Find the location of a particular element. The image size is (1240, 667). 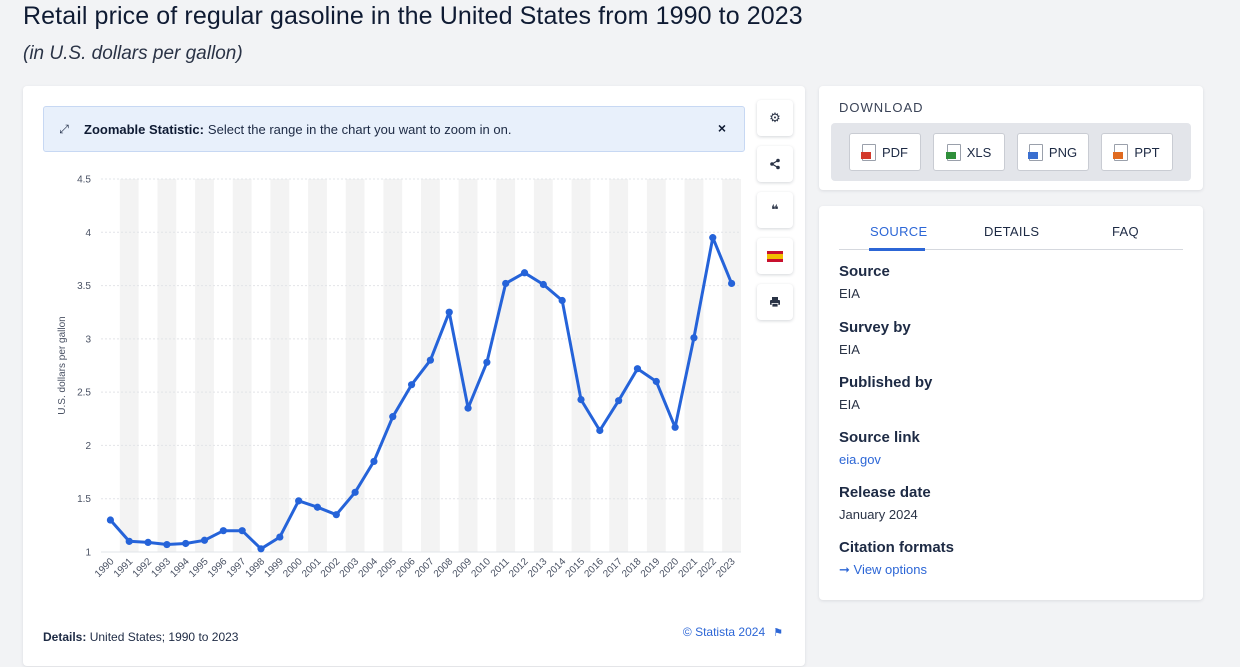

png-file-icon is located at coordinates (1035, 152).